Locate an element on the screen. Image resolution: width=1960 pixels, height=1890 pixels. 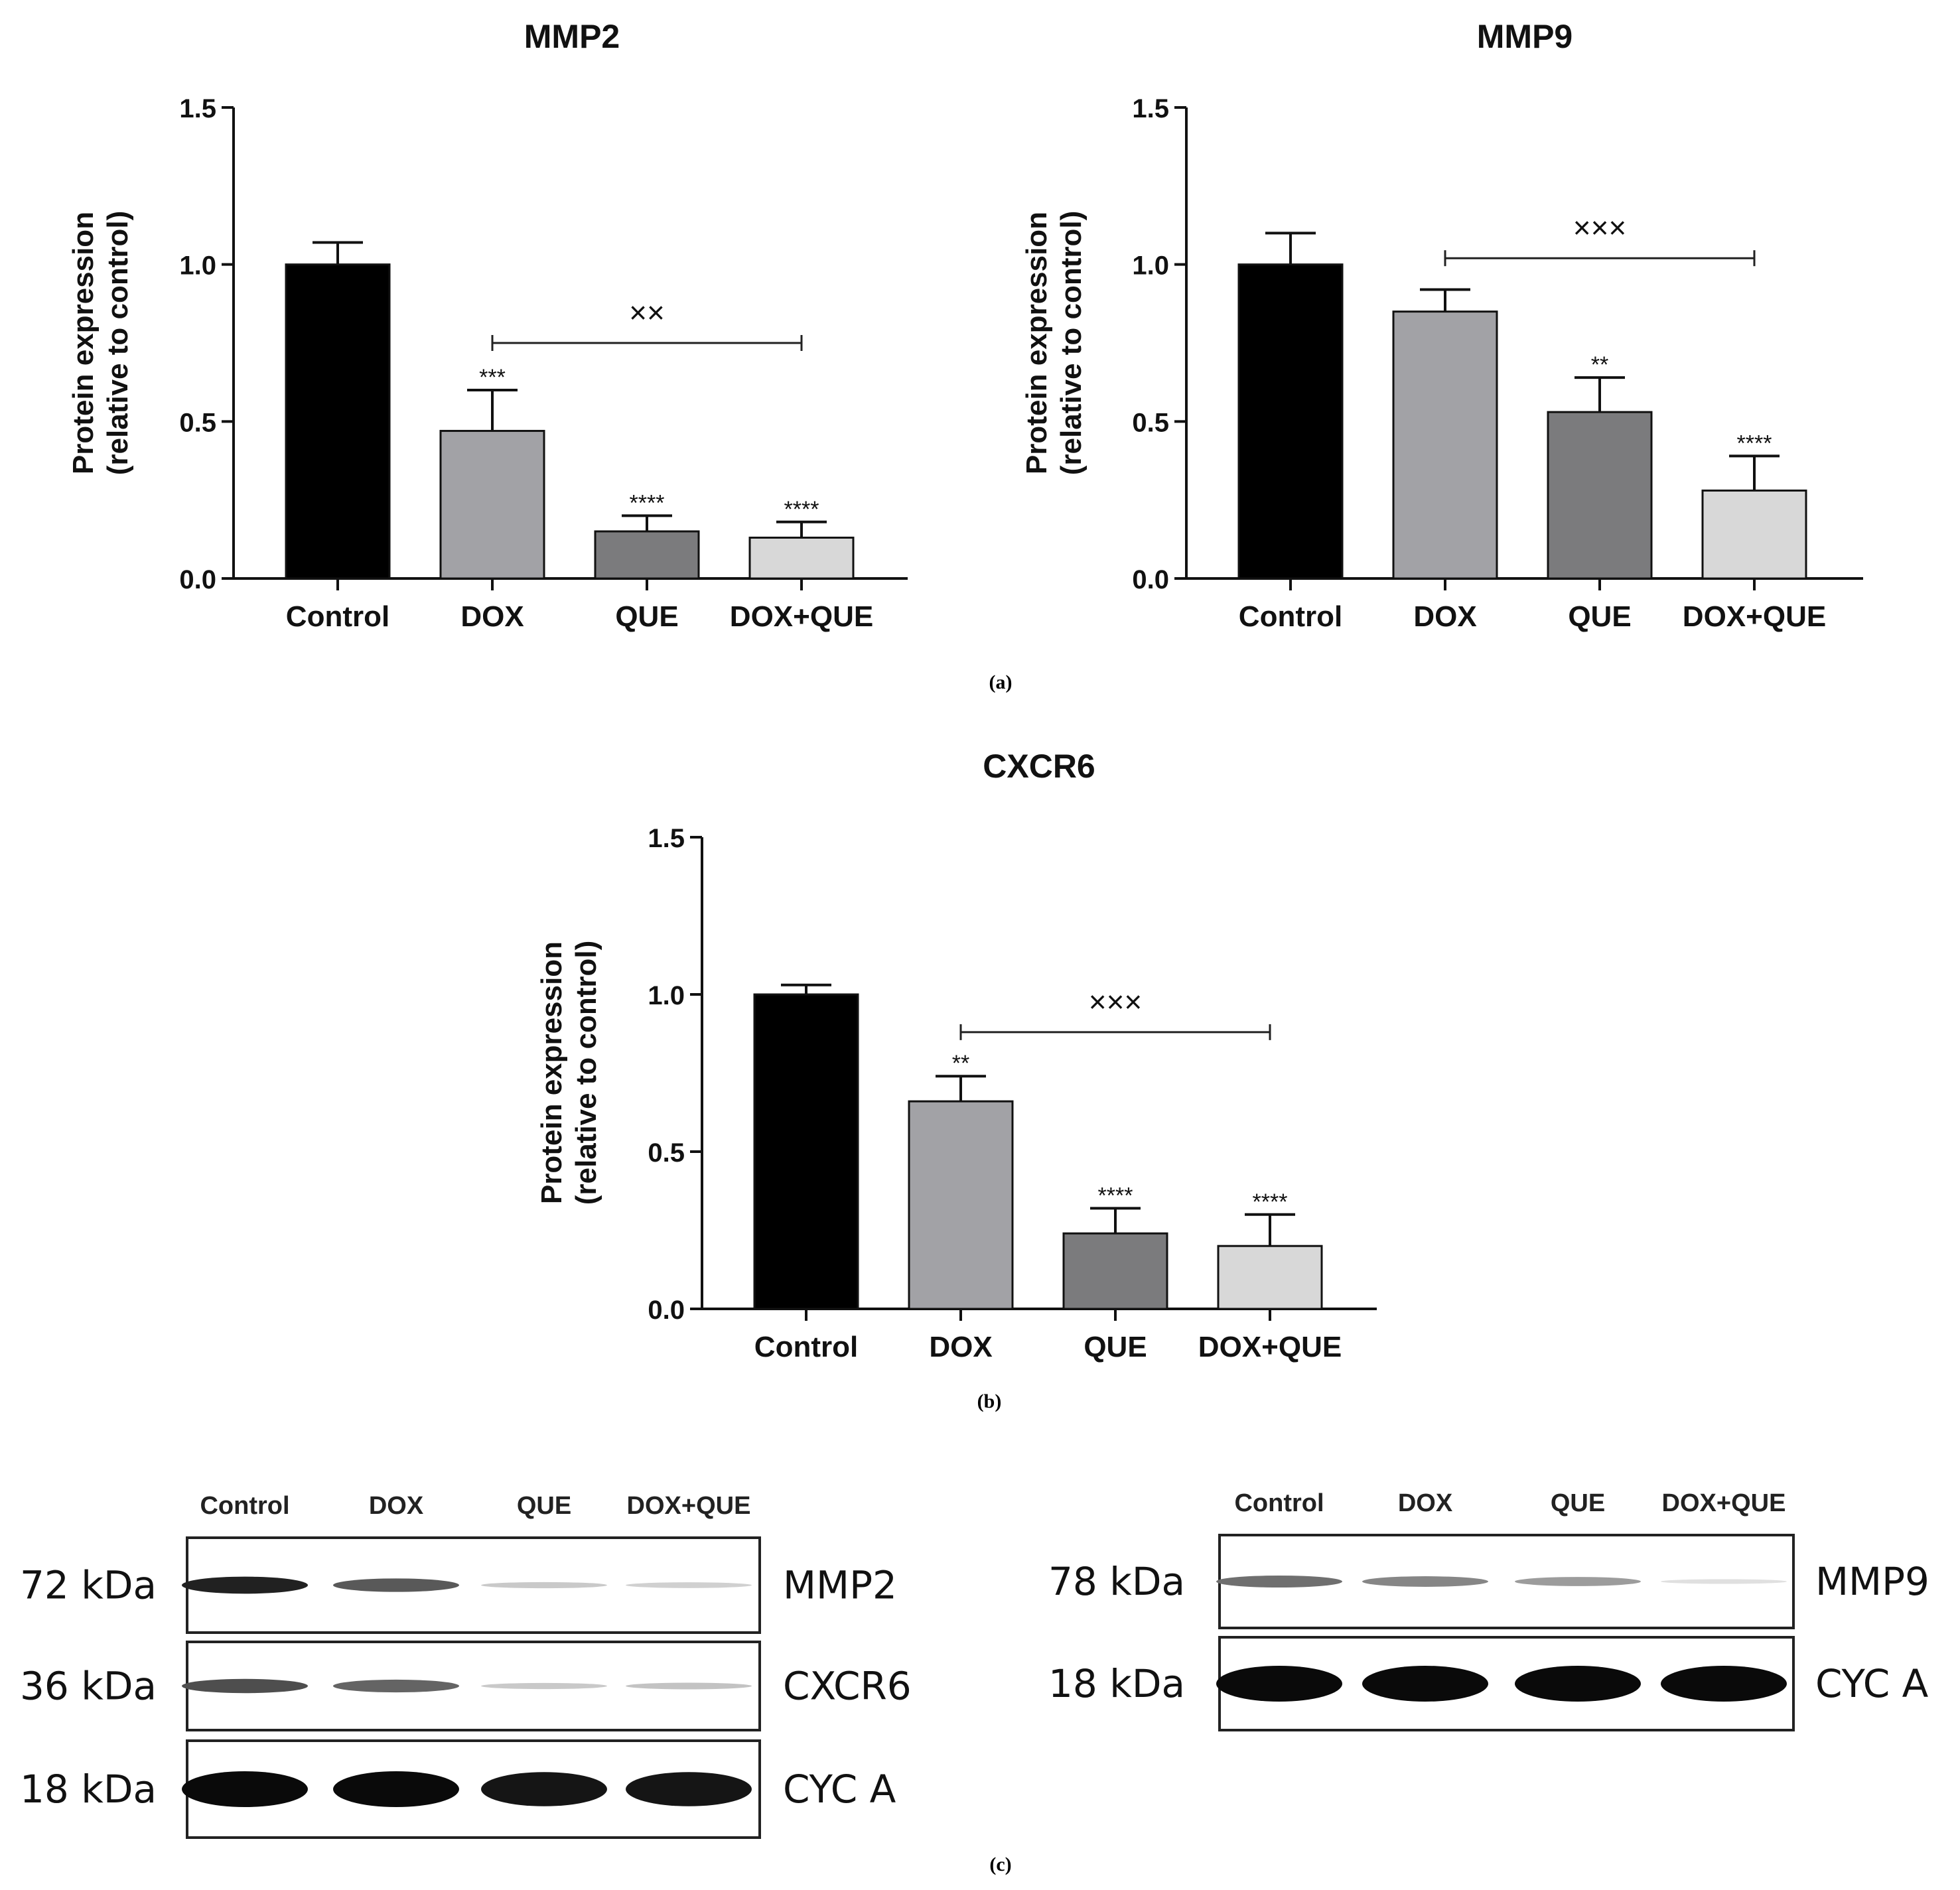
protein-name-label: CXCR6 is located at coordinates (847, 1686).